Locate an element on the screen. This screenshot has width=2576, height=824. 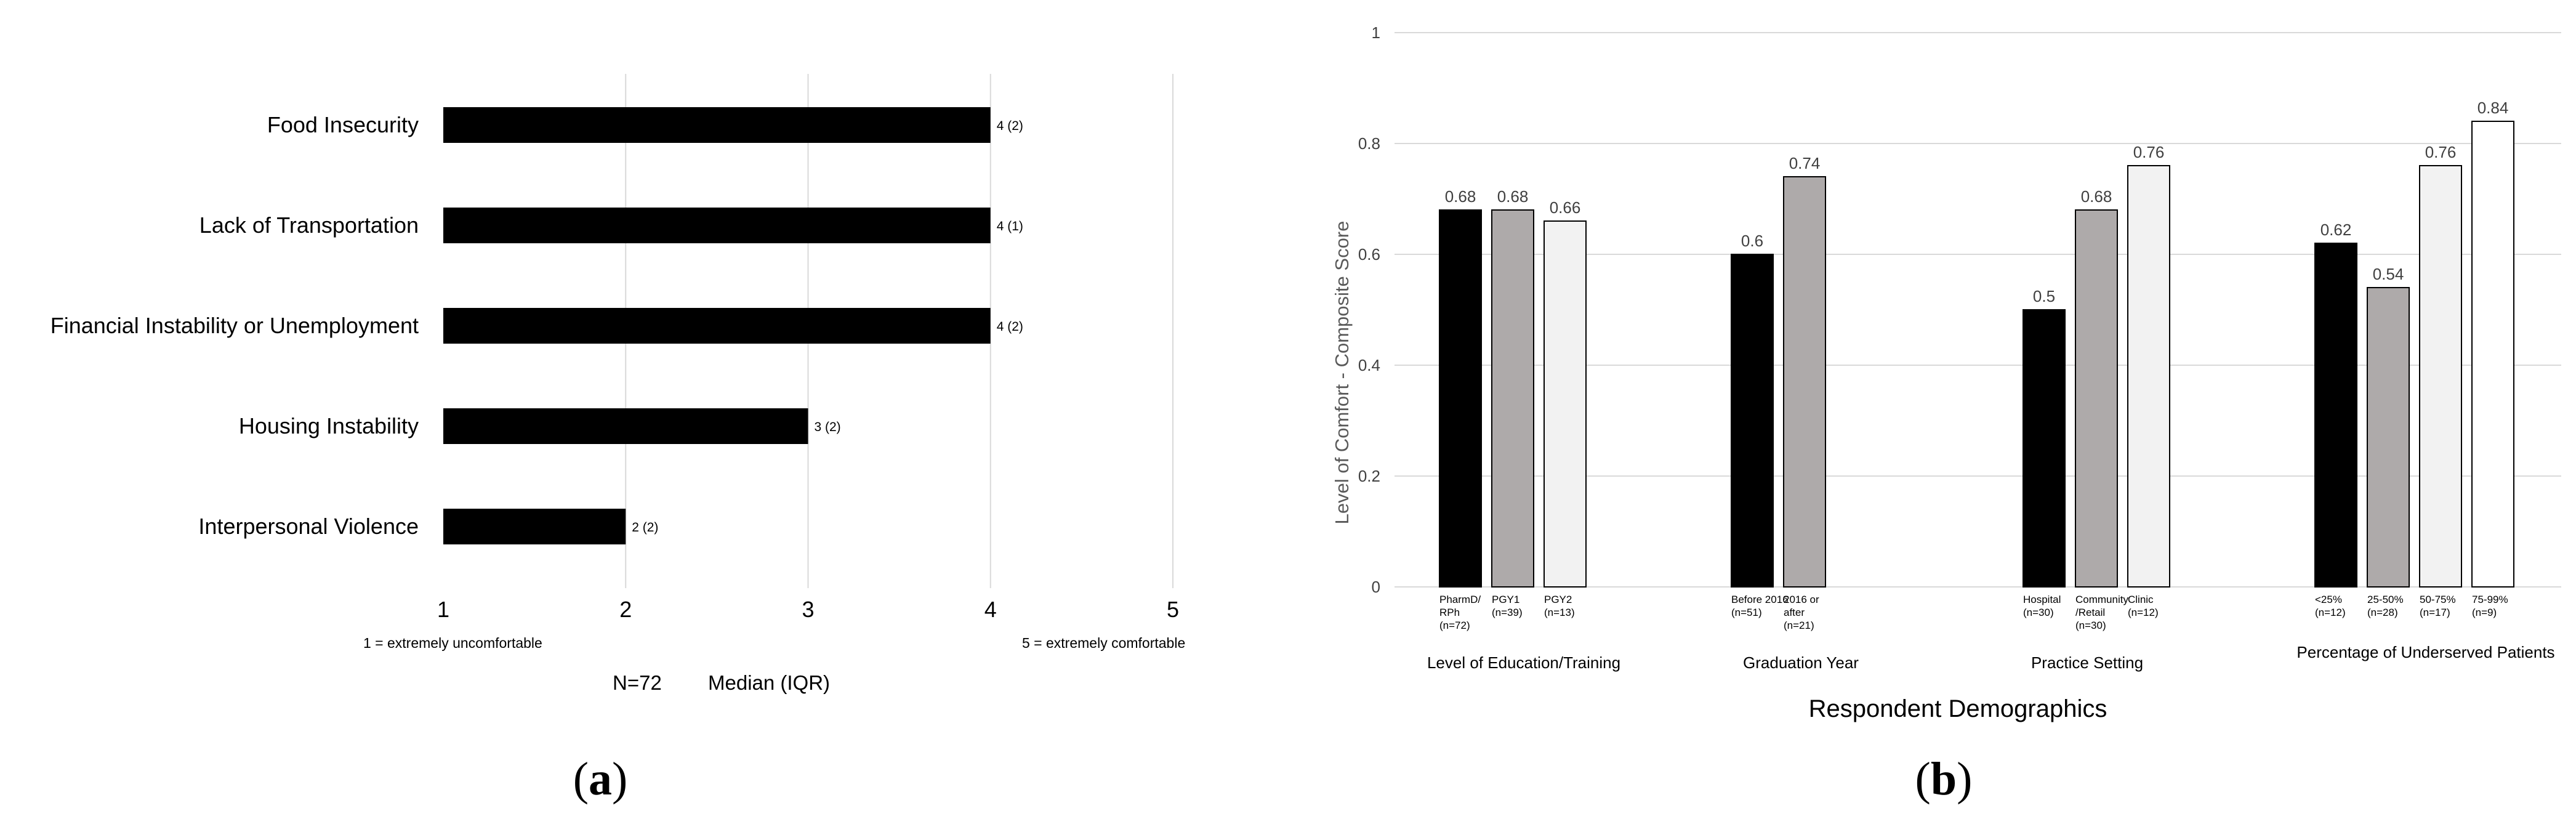
panel-b-letter: b is located at coordinates (1944, 779).